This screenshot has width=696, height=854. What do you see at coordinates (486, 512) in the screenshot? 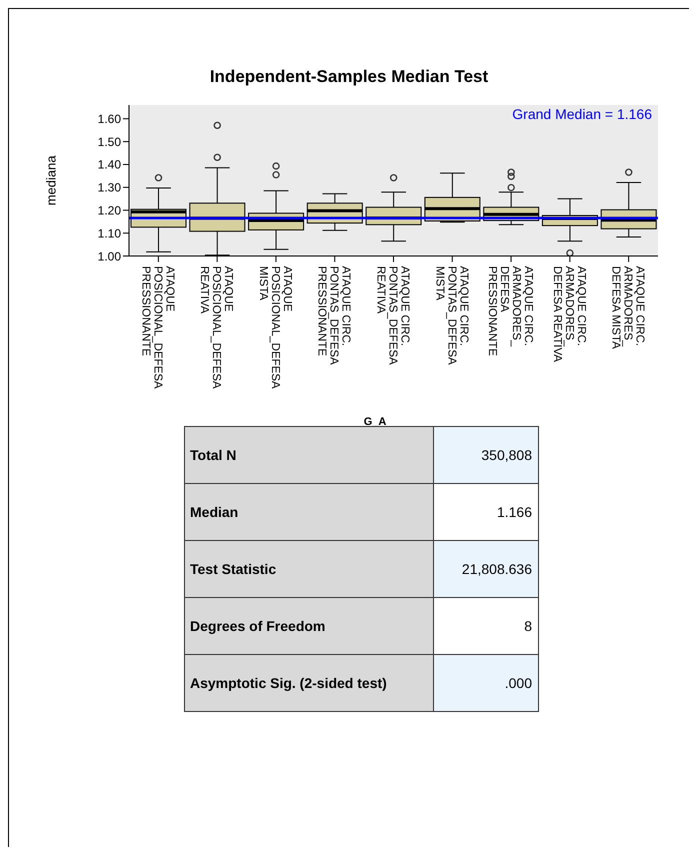
I see `text: 1.166` at bounding box center [486, 512].